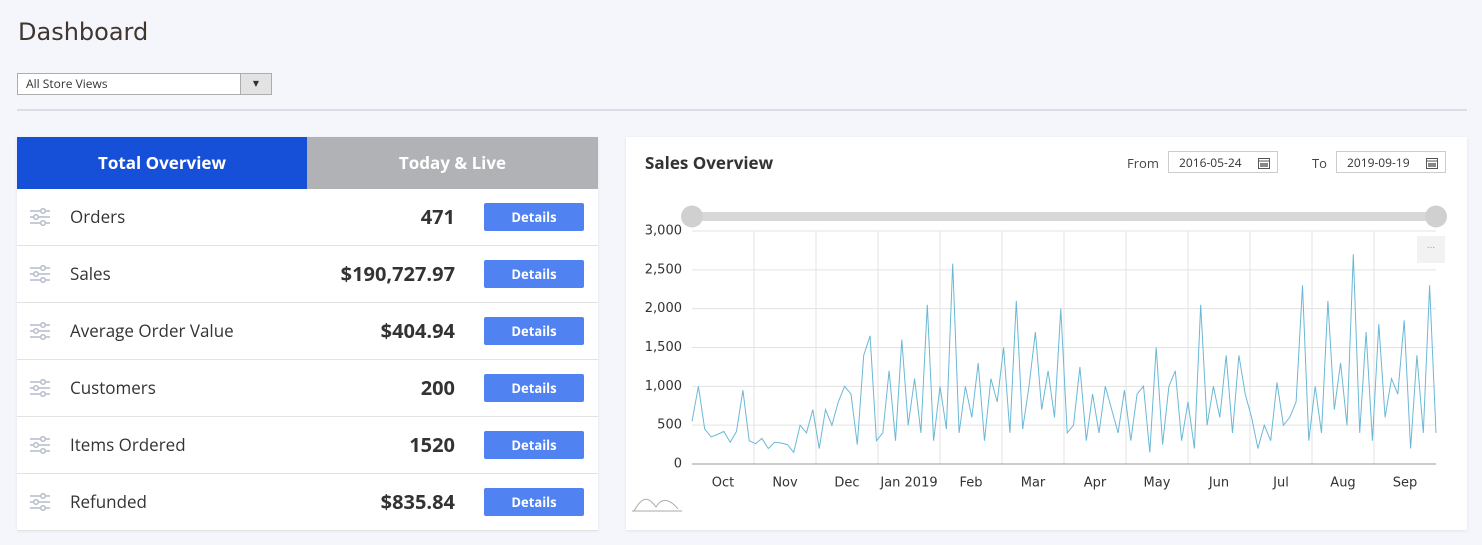 This screenshot has width=1482, height=545. What do you see at coordinates (307, 274) in the screenshot?
I see `overview-row: Sales $190,727.97 Details` at bounding box center [307, 274].